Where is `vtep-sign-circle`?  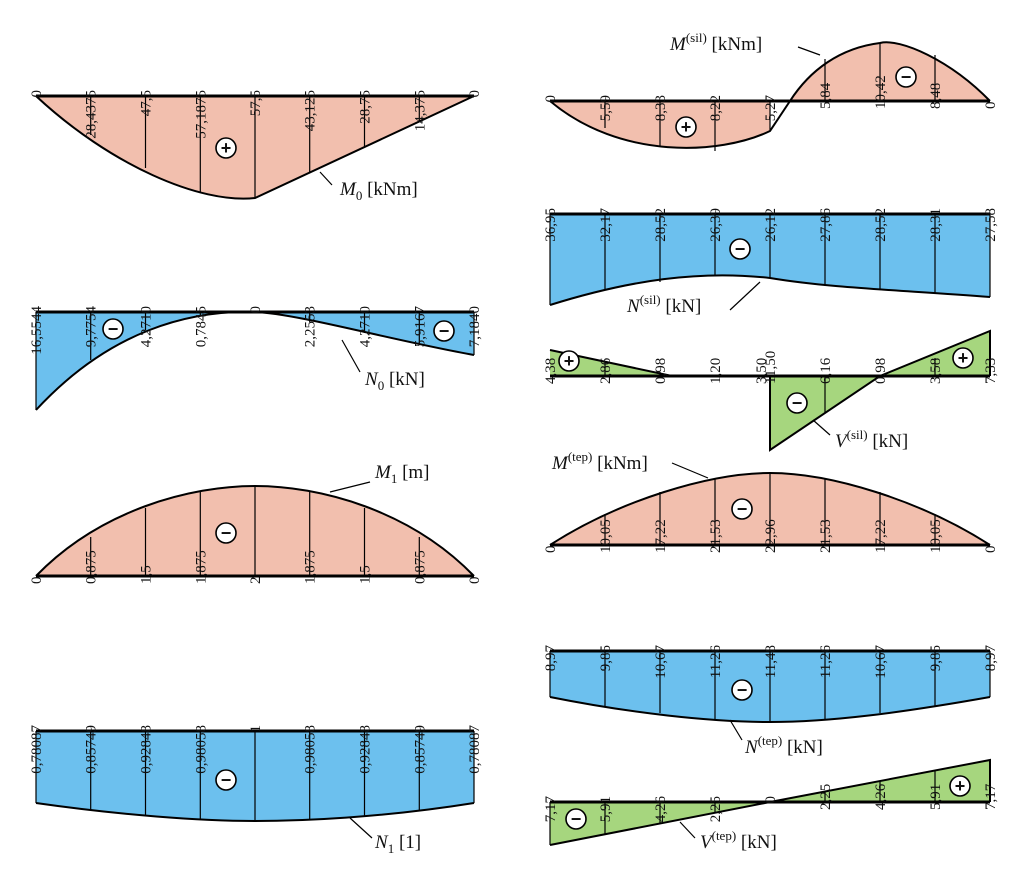 vtep-sign-circle is located at coordinates (576, 819).